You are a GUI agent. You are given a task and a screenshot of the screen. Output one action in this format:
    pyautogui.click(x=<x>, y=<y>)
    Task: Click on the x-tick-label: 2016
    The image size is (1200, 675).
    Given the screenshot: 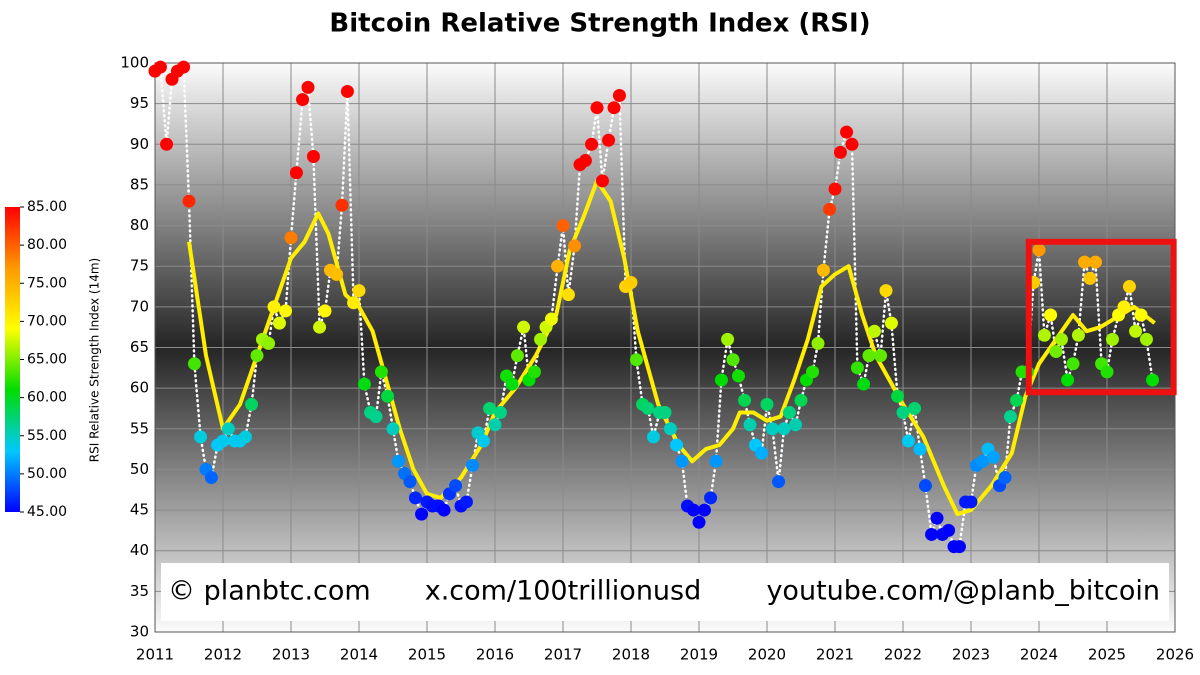 What is the action you would take?
    pyautogui.click(x=495, y=655)
    